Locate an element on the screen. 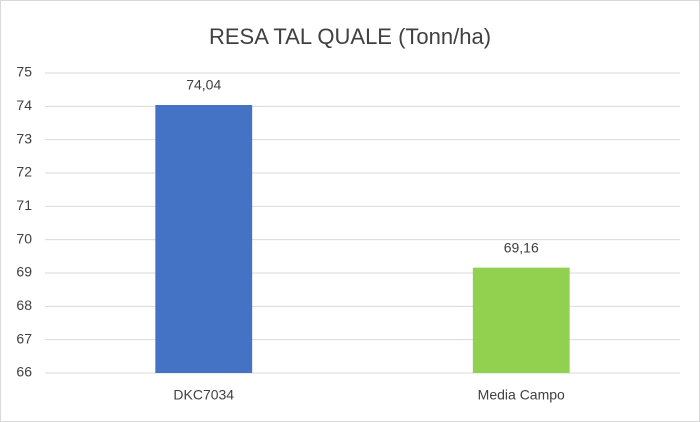 Image resolution: width=700 pixels, height=422 pixels. y-tick-label: 72 is located at coordinates (24, 172).